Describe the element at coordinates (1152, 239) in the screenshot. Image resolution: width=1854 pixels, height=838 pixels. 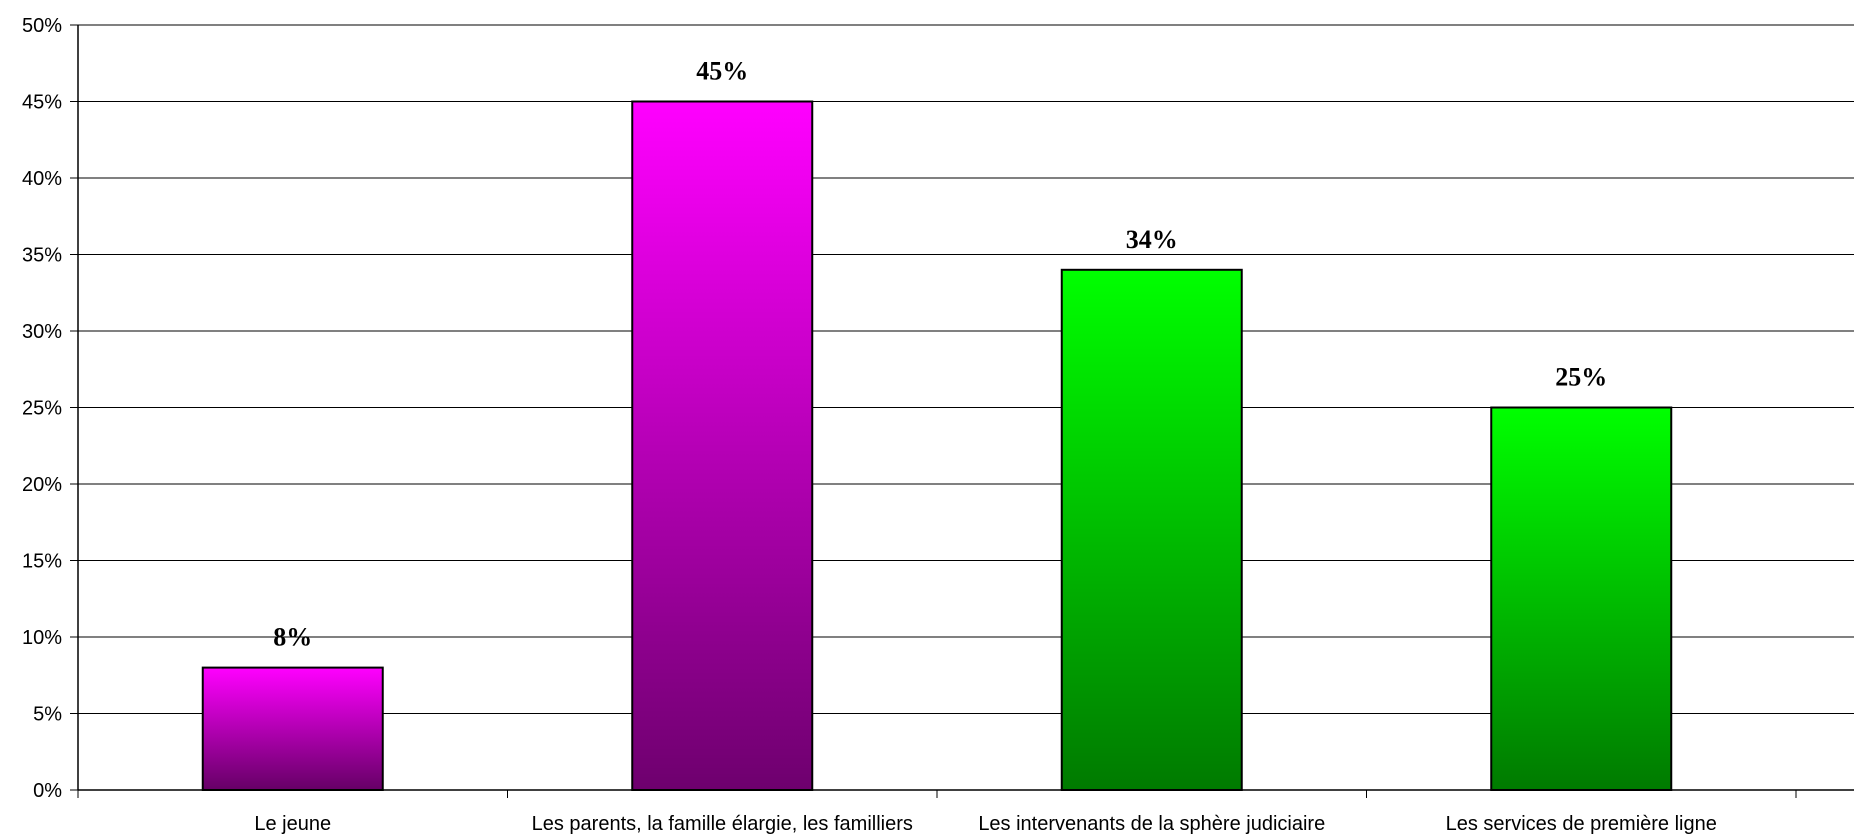
I see `bar-value-label-3: 34%` at that location.